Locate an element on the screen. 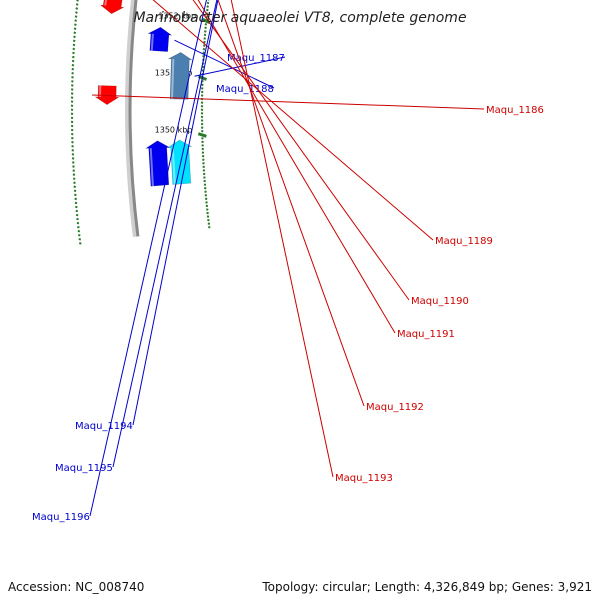 The height and width of the screenshot is (600, 600). gene-label: Maqu_1194 is located at coordinates (104, 426).